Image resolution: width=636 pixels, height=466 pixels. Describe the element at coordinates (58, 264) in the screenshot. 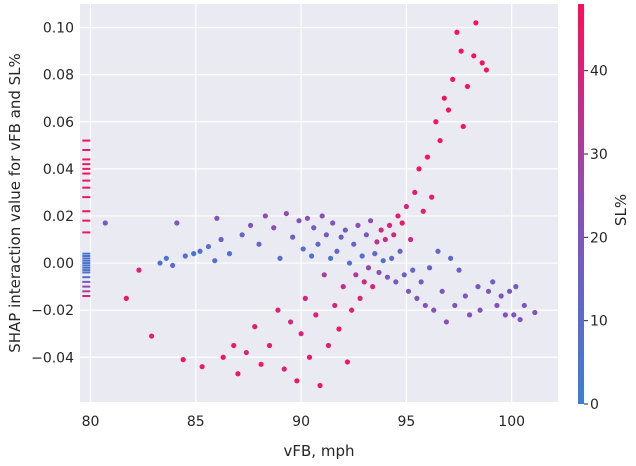

I see `y-tick-label: 0.00` at that location.